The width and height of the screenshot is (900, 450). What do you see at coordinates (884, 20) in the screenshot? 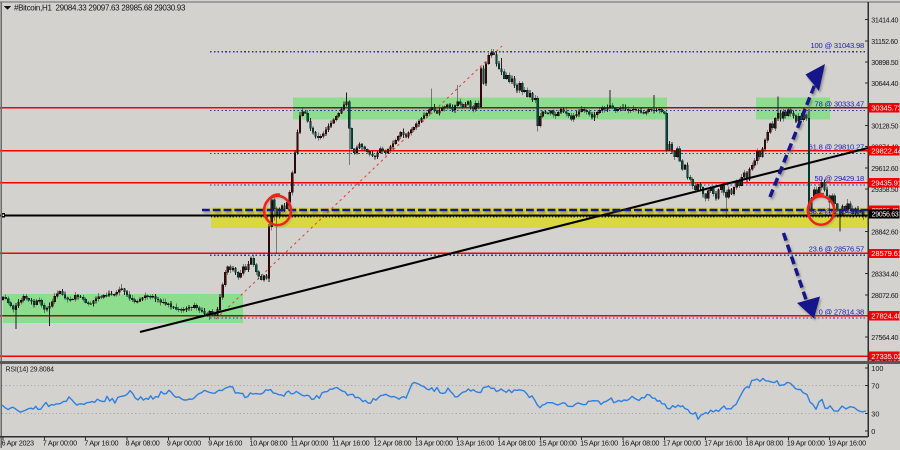
I see `svg-text: 31414.40` at bounding box center [884, 20].